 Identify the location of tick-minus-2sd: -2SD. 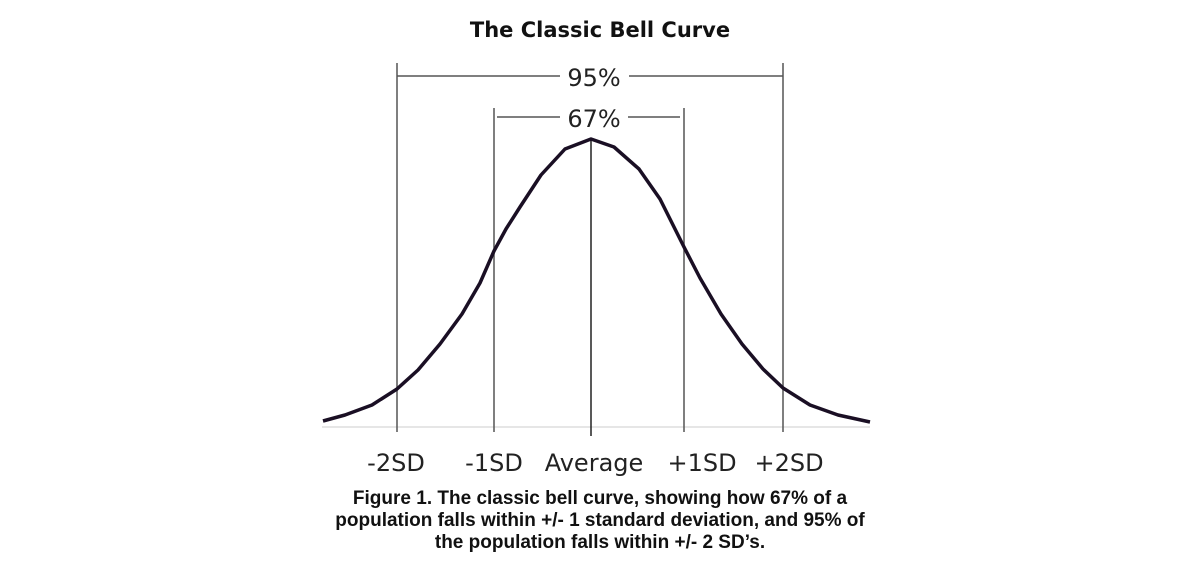
(396, 463).